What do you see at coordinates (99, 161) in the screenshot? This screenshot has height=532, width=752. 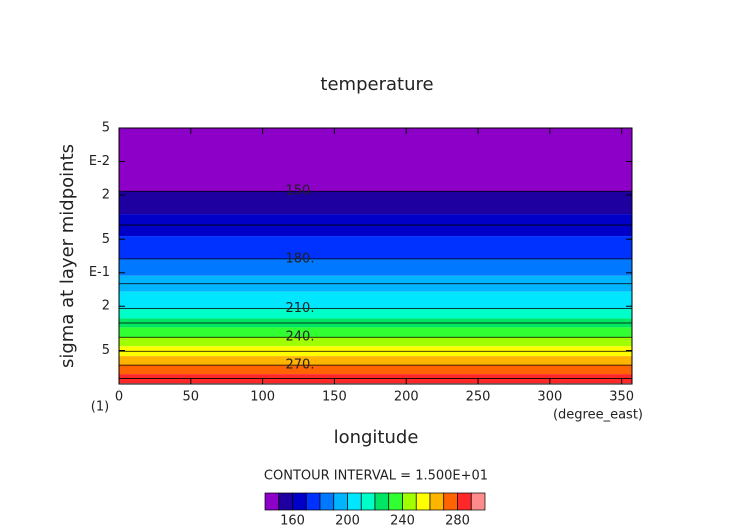 I see `y-tick-label: E-2` at bounding box center [99, 161].